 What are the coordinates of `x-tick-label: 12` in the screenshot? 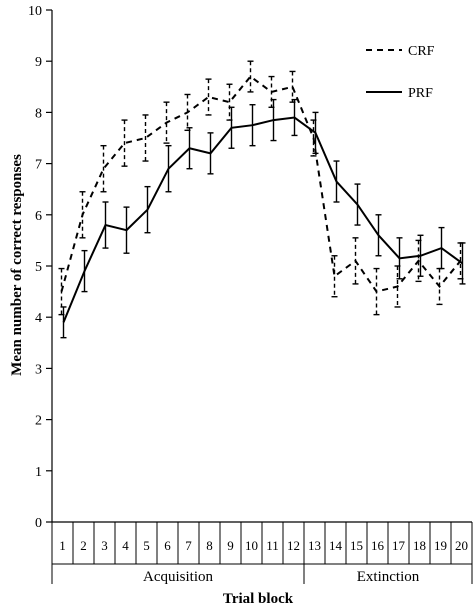 It's located at (293, 545).